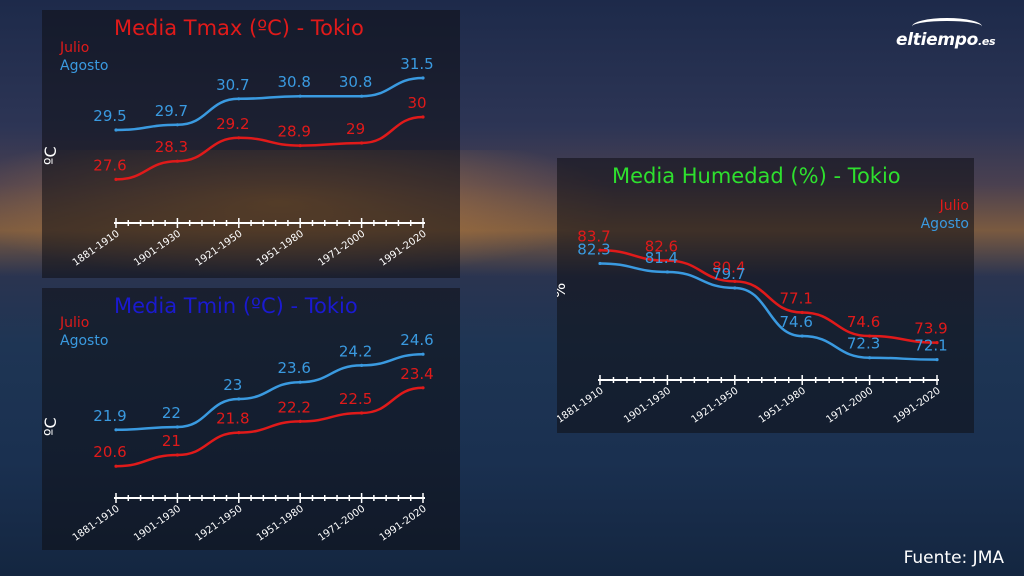  Describe the element at coordinates (863, 322) in the screenshot. I see `hum-data-label-julio: 74.6` at that location.